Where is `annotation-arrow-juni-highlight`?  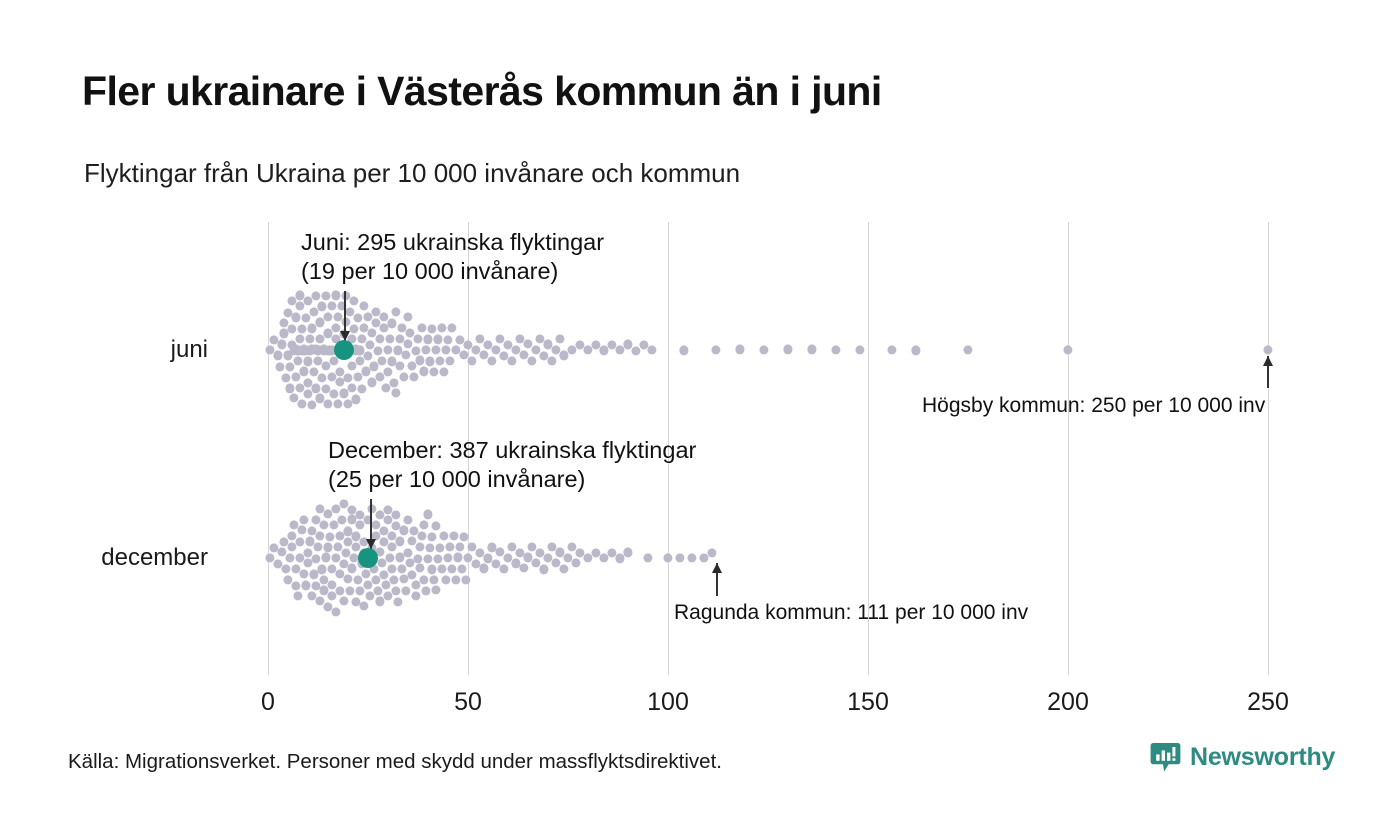 annotation-arrow-juni-highlight is located at coordinates (345, 316).